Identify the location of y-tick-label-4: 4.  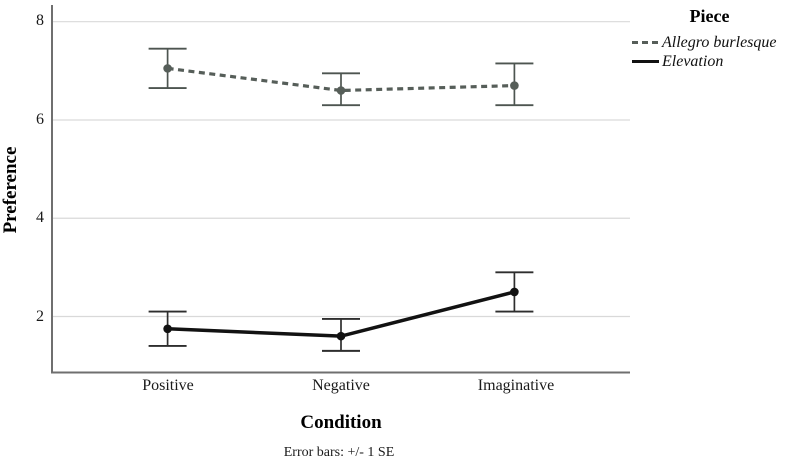
(40, 217).